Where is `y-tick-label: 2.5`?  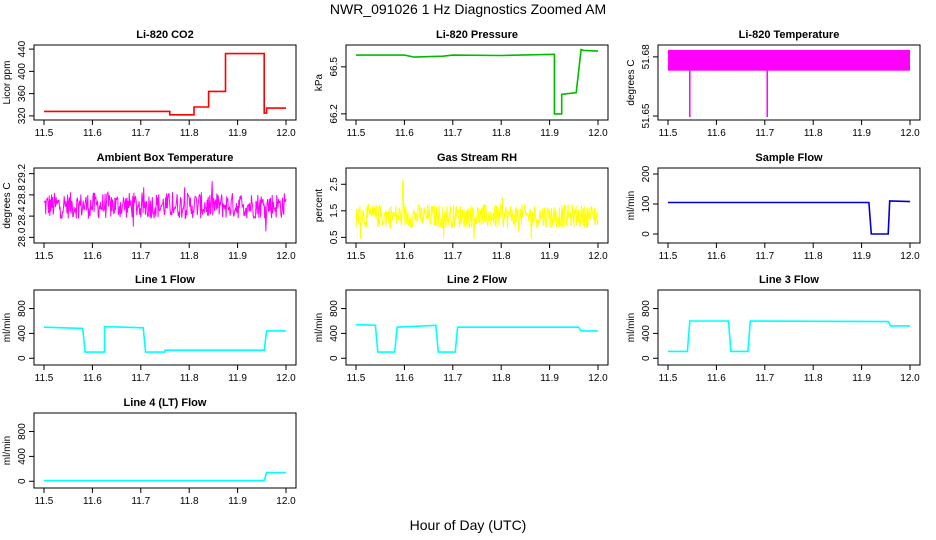 y-tick-label: 2.5 is located at coordinates (334, 184).